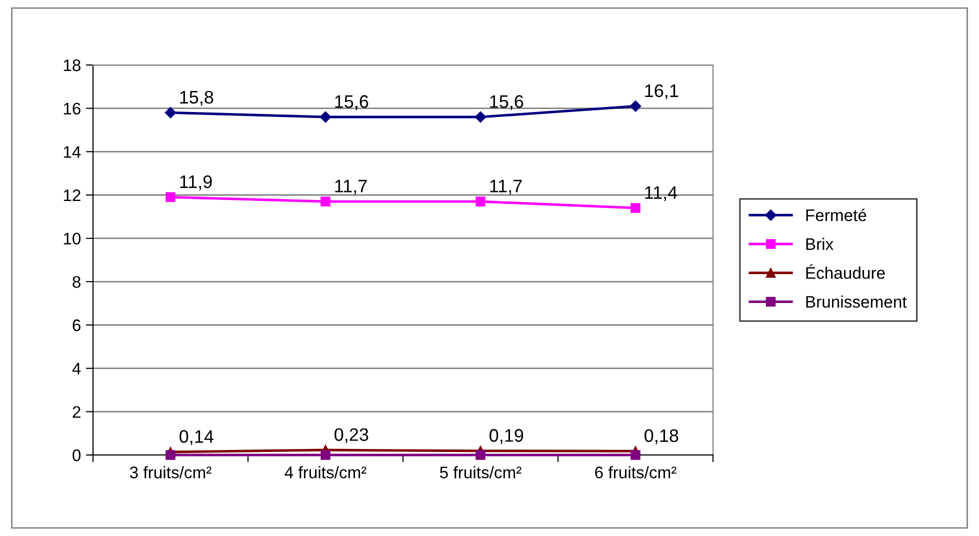 This screenshot has height=536, width=979. Describe the element at coordinates (72, 65) in the screenshot. I see `y-tick-label: 18` at that location.